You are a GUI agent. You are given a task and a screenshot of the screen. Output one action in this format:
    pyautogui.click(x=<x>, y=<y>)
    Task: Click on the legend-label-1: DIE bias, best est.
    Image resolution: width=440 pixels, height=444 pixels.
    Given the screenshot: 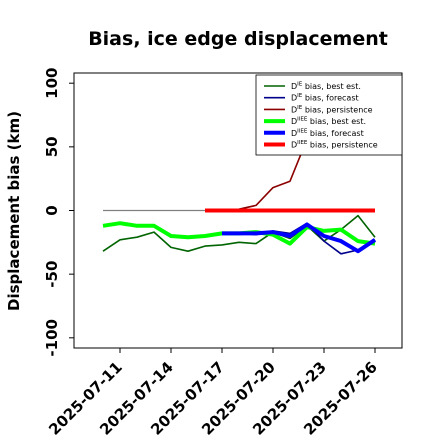 What is the action you would take?
    pyautogui.click(x=326, y=87)
    